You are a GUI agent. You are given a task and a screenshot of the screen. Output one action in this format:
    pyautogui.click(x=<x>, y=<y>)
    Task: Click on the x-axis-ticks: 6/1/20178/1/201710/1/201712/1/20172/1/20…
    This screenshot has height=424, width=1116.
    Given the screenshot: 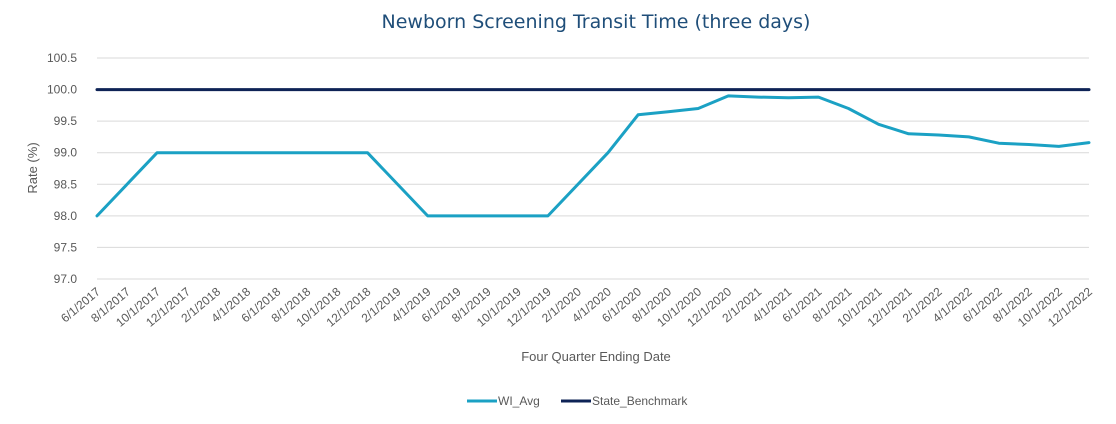 What is the action you would take?
    pyautogui.click(x=576, y=306)
    